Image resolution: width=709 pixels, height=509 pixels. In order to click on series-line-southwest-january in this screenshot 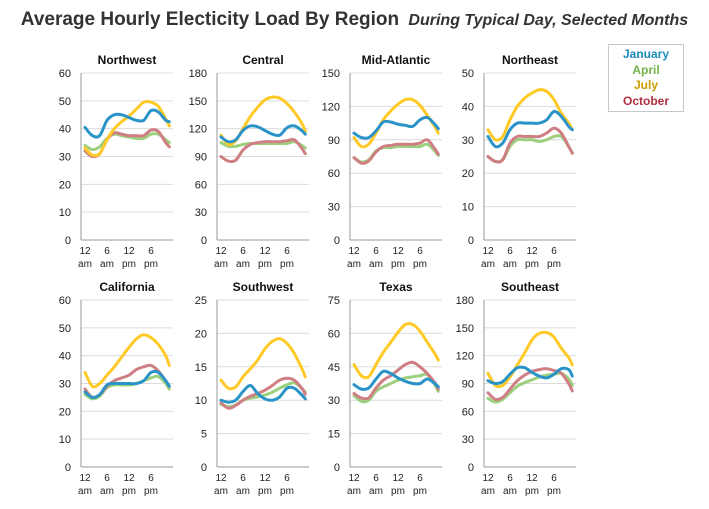, I will do `click(263, 394)`.